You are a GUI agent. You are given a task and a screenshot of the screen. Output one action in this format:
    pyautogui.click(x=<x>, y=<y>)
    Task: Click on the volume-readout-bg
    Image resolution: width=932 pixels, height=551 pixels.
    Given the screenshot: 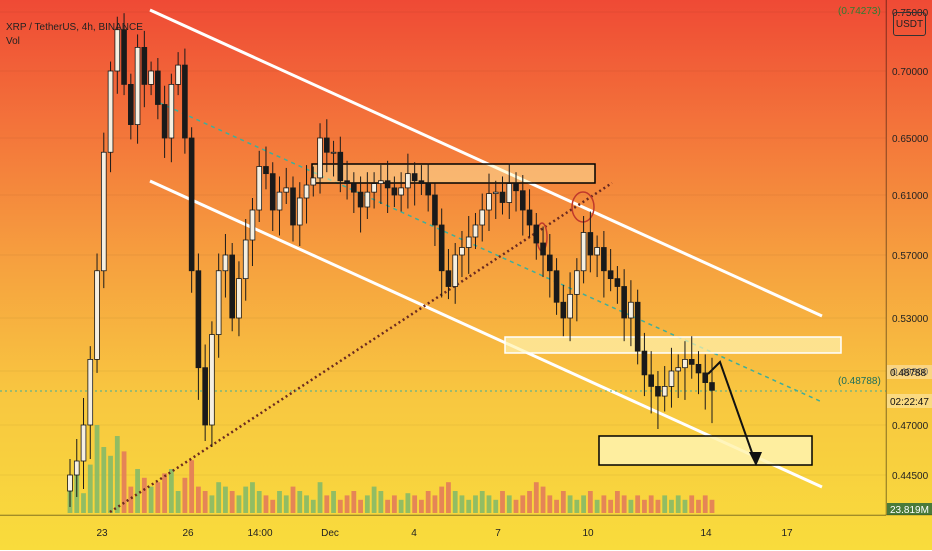 What is the action you would take?
    pyautogui.click(x=909, y=509)
    